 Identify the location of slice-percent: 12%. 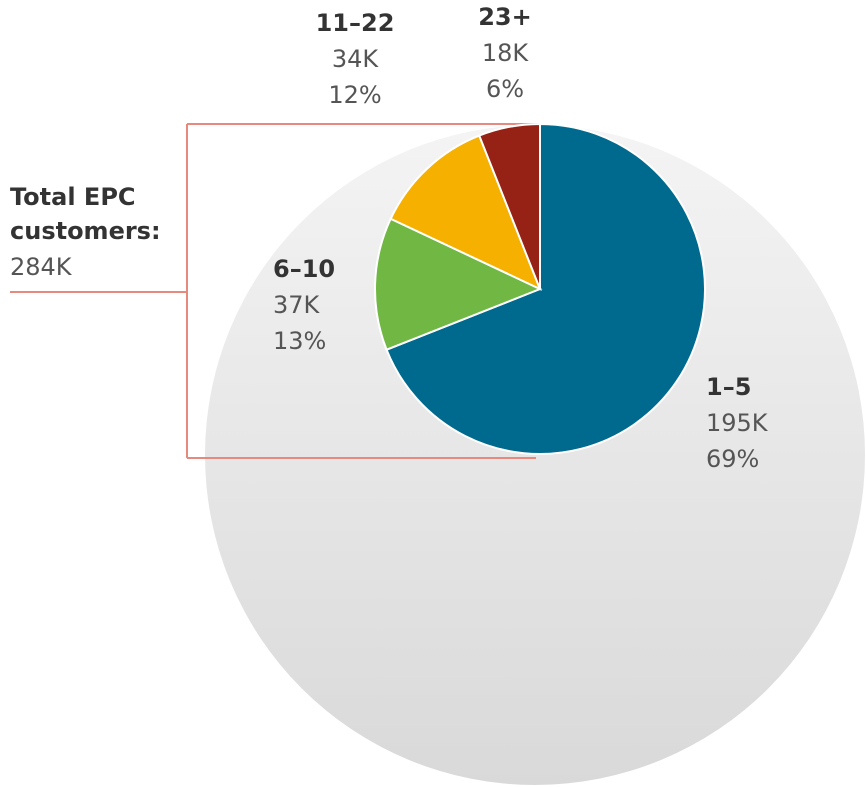
(354, 95).